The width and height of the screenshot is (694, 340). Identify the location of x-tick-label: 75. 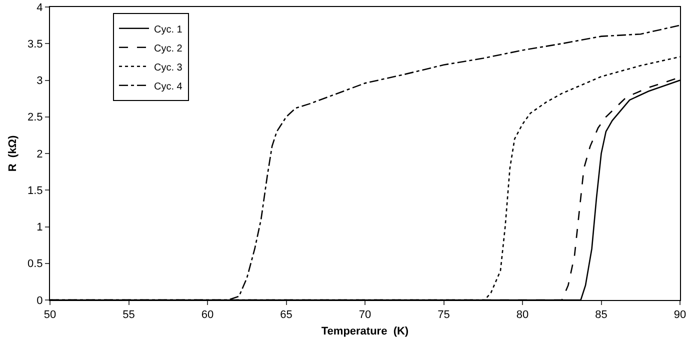
(444, 315).